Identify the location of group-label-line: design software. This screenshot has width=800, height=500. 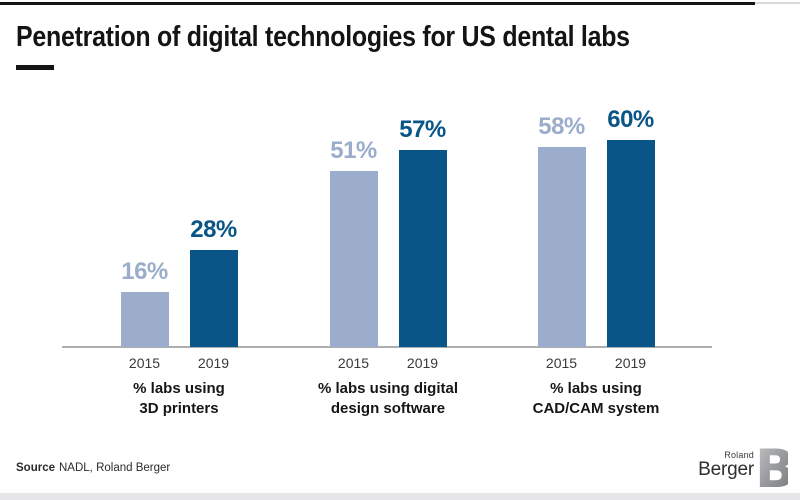
(388, 408).